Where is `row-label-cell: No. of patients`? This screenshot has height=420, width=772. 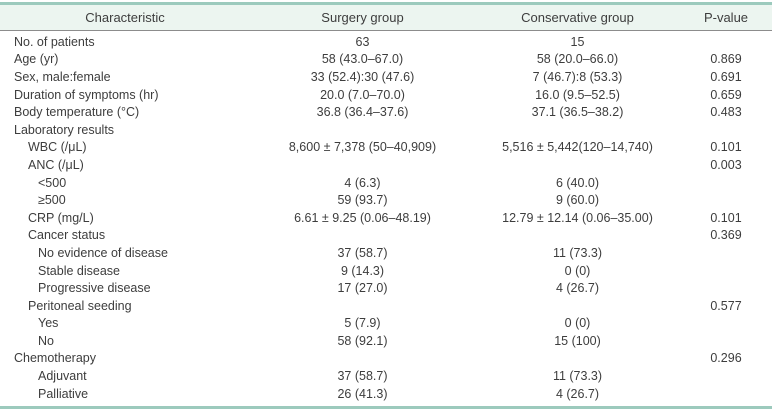 row-label-cell: No. of patients is located at coordinates (54, 41).